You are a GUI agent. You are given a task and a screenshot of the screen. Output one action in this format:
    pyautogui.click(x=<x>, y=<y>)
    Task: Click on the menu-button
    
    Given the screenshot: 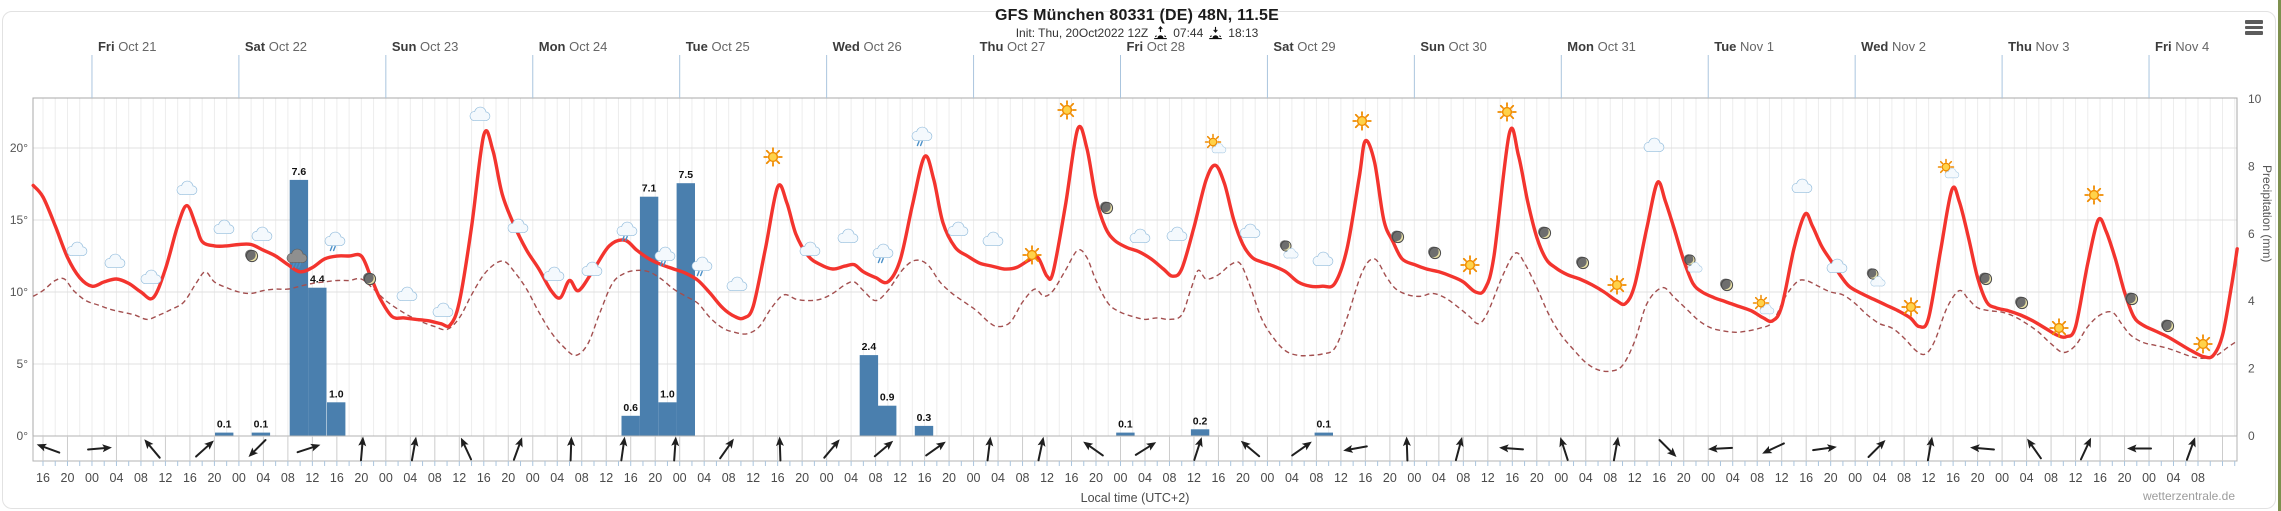 What is the action you would take?
    pyautogui.click(x=2254, y=27)
    